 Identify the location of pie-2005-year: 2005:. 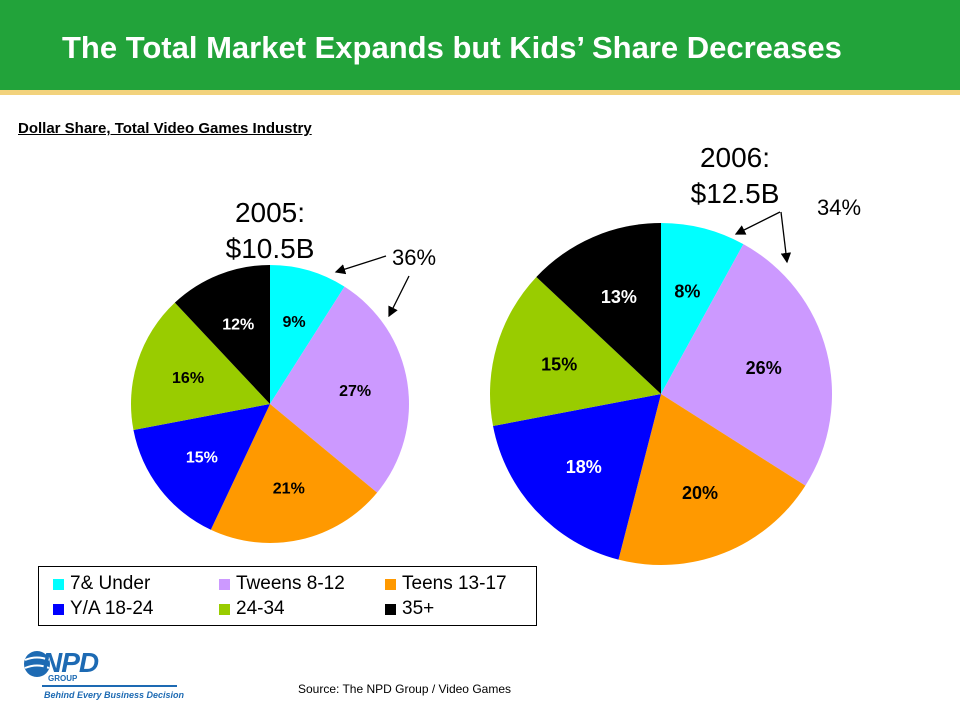
(270, 212).